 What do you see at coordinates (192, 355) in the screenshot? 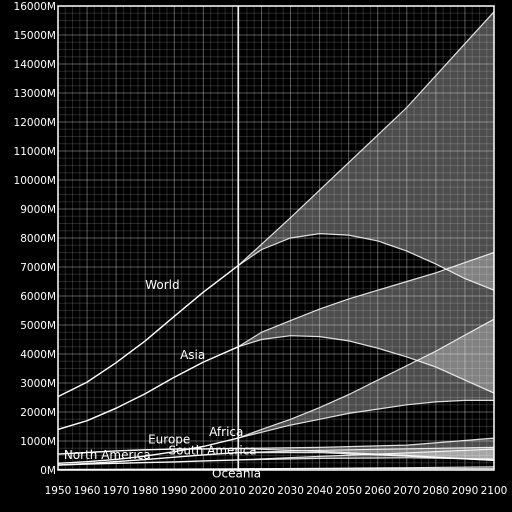
I see `label-asia: Asia` at bounding box center [192, 355].